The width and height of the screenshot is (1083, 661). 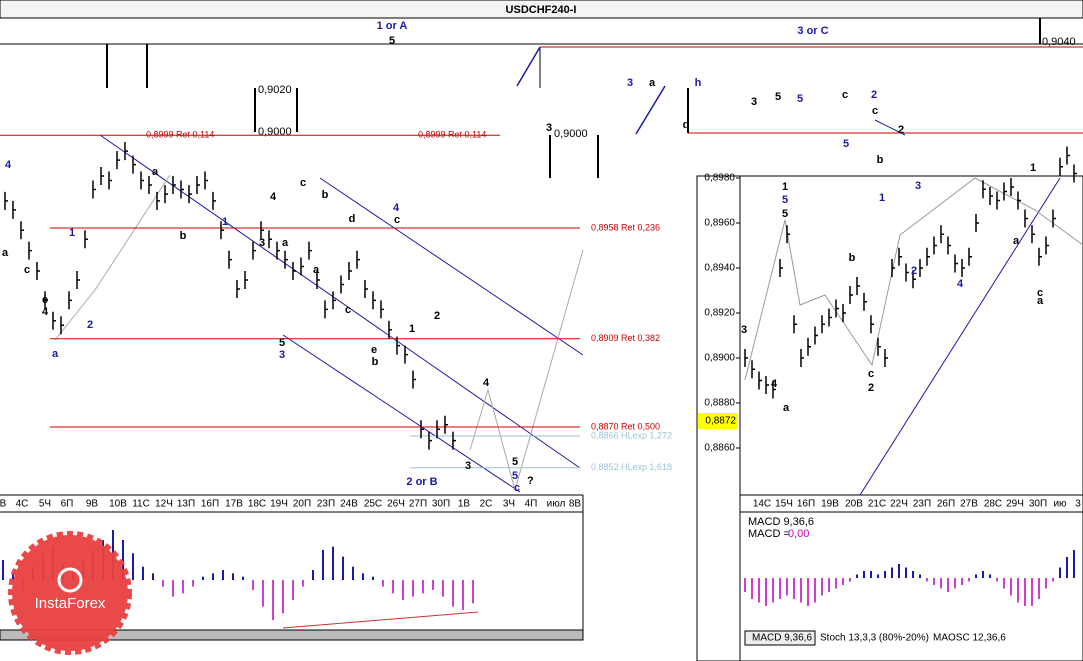 What do you see at coordinates (798, 534) in the screenshot?
I see `macd-value: 0,00` at bounding box center [798, 534].